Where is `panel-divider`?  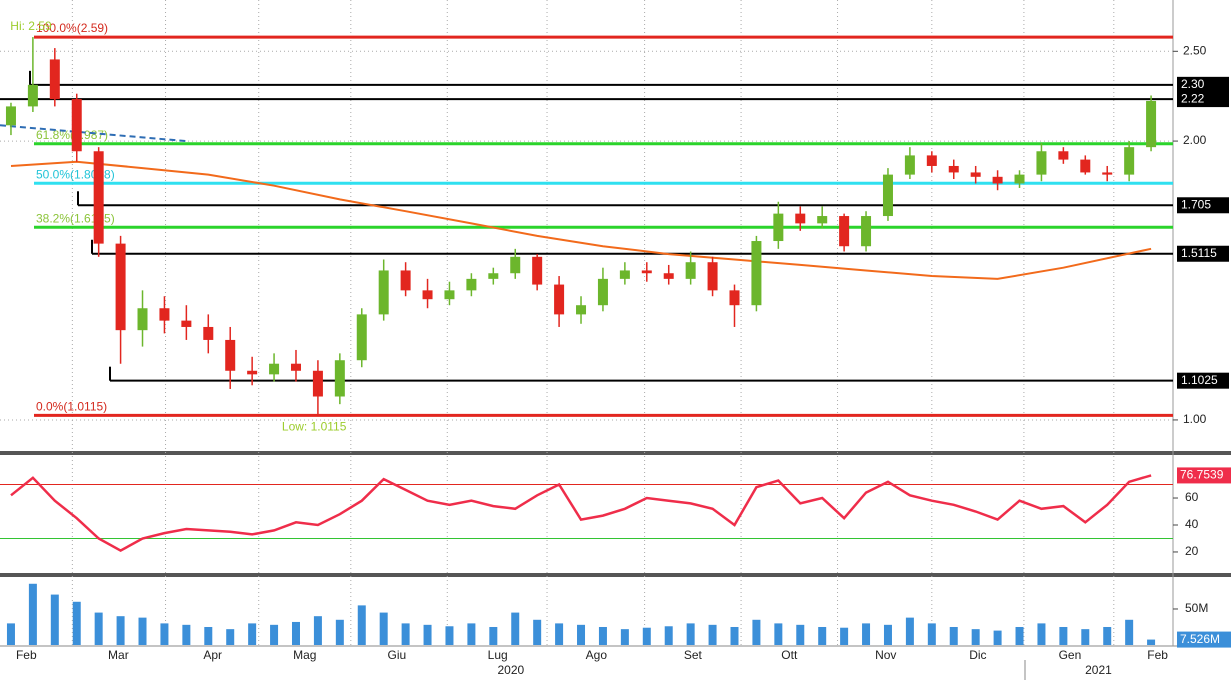 panel-divider is located at coordinates (615, 575).